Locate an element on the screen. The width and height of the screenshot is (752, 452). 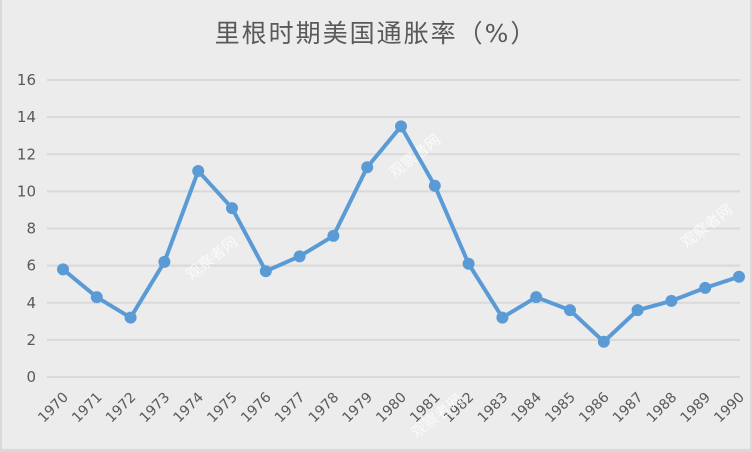
y-tick-label: 14 is located at coordinates (26, 117).